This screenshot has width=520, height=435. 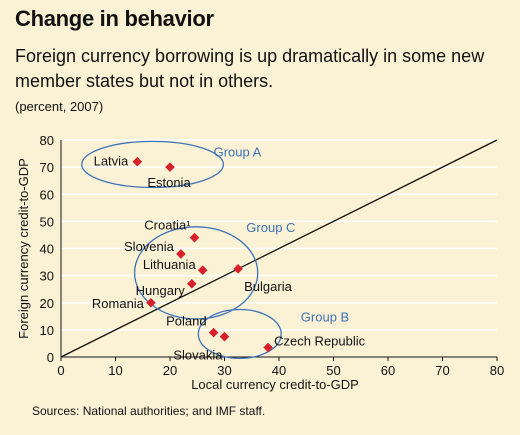 I want to click on y-tick-label-70: 70, so click(x=47, y=167).